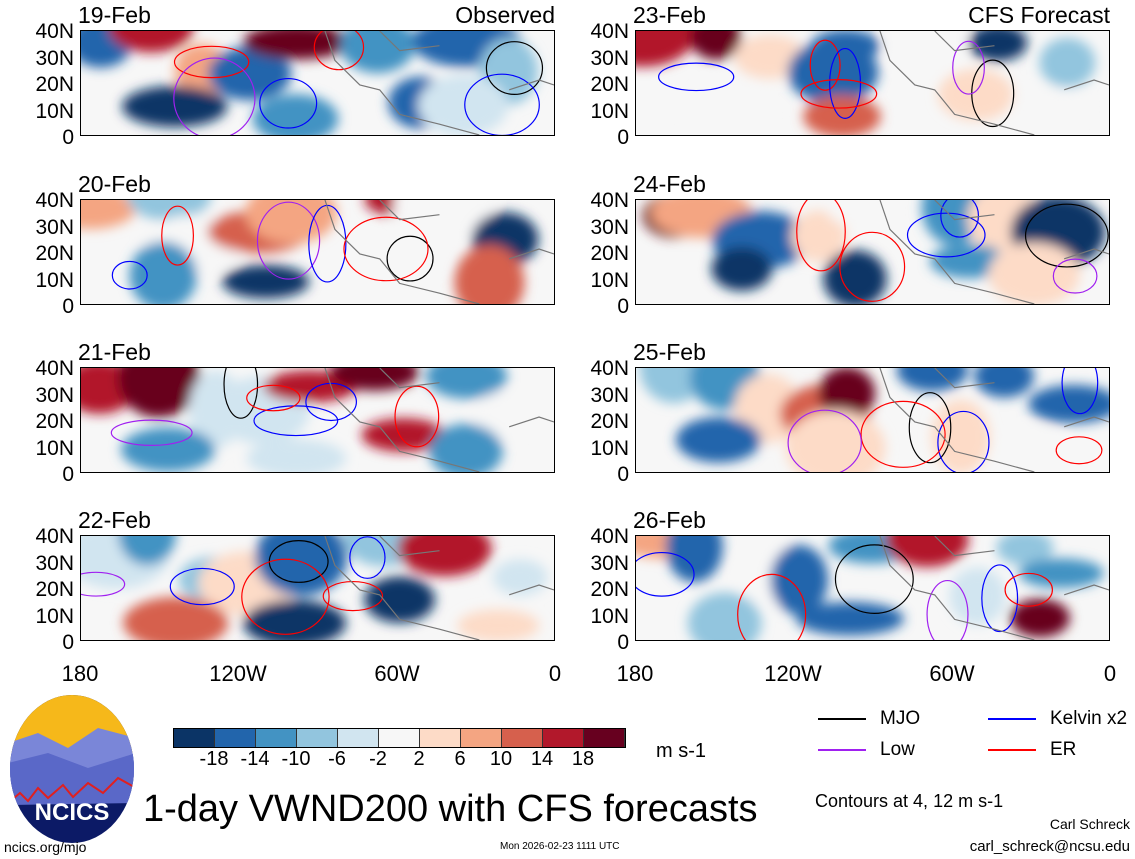 This screenshot has width=1135, height=859. What do you see at coordinates (900, 718) in the screenshot?
I see `legend-label: MJO` at bounding box center [900, 718].